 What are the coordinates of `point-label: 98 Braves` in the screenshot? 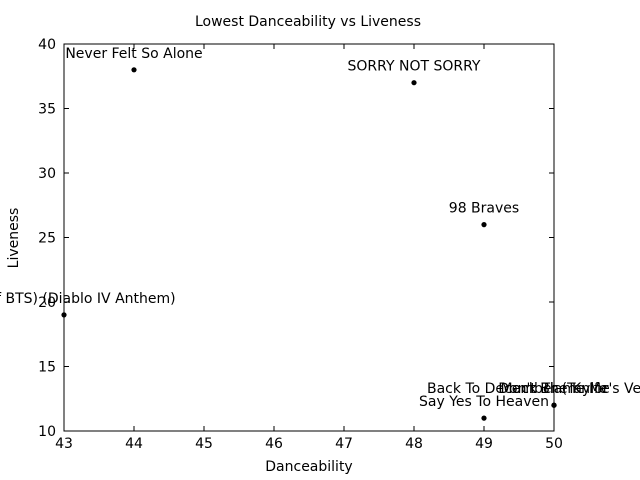 It's located at (484, 209).